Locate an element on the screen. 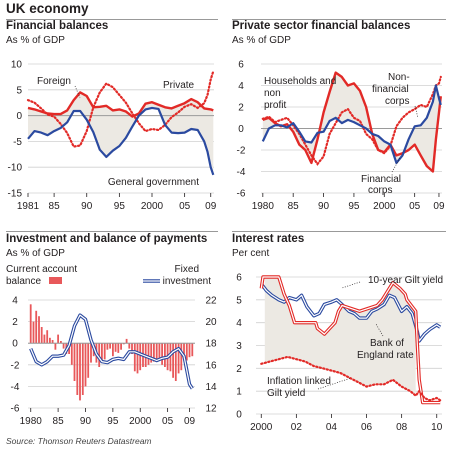 The width and height of the screenshot is (452, 453). series-annotation: Inflation linked is located at coordinates (299, 381).